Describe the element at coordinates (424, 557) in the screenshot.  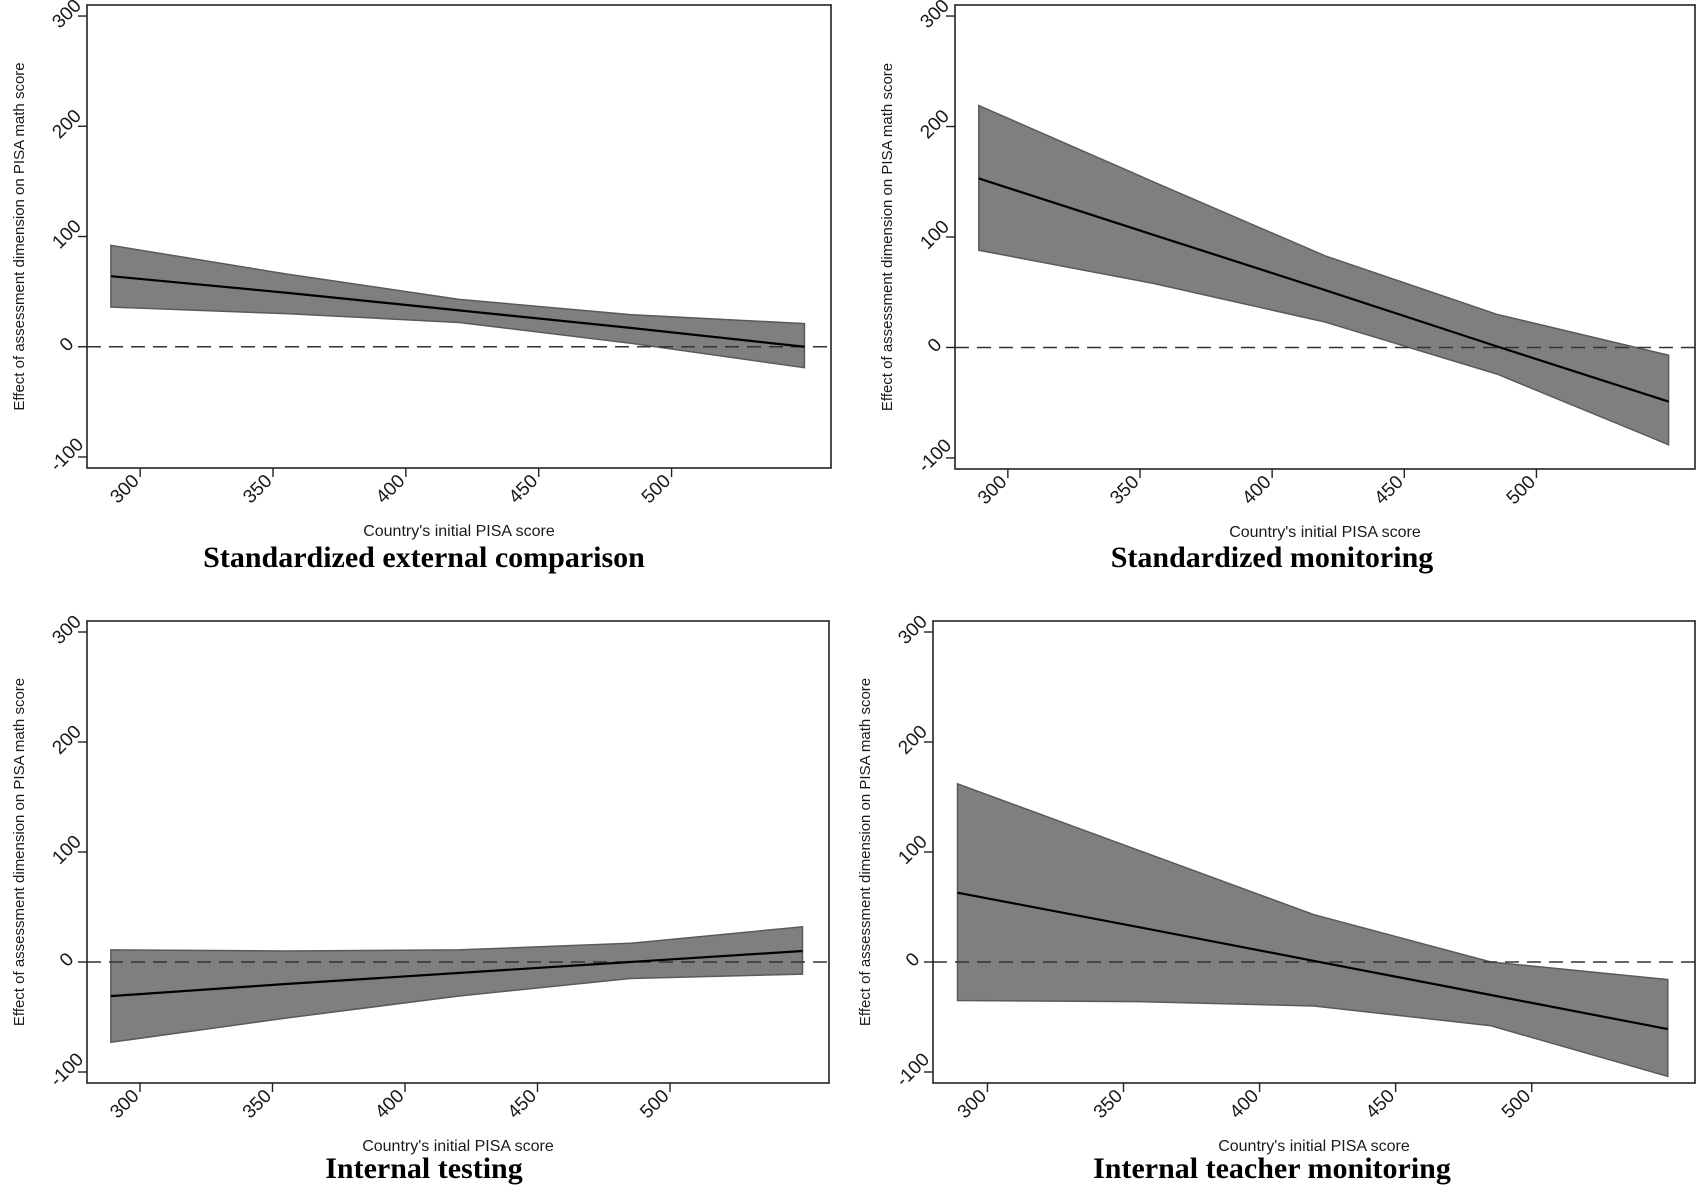
I see `panel-title: Standardized external comparison` at that location.